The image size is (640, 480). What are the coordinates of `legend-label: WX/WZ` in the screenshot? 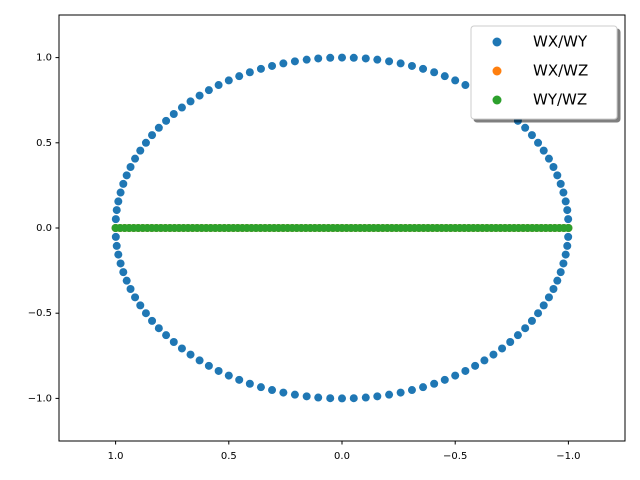 It's located at (560, 71).